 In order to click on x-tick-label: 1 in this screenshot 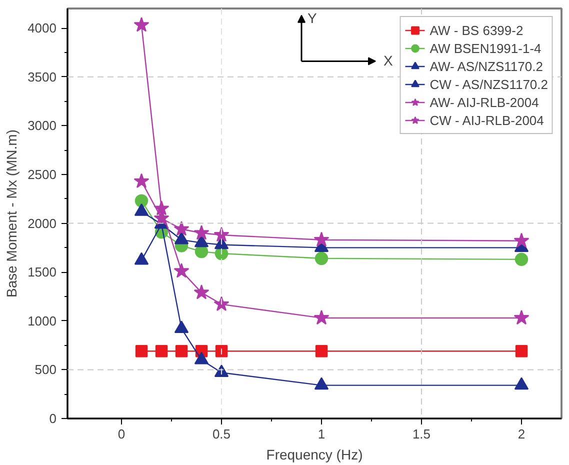, I will do `click(322, 434)`.